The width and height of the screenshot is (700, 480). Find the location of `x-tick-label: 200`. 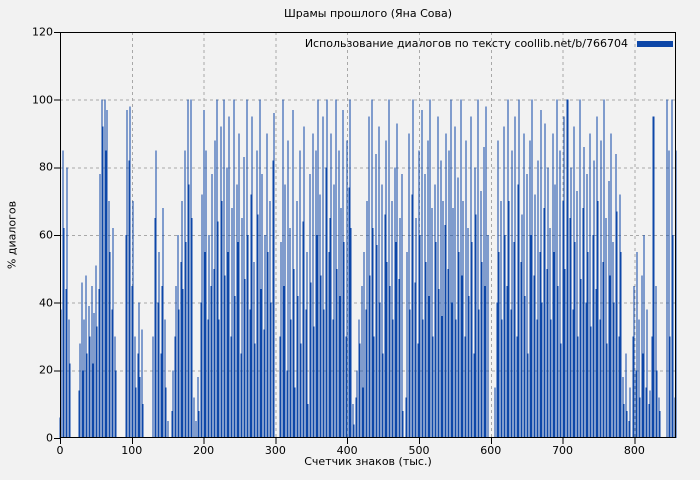

x-tick-label: 200 is located at coordinates (204, 450).